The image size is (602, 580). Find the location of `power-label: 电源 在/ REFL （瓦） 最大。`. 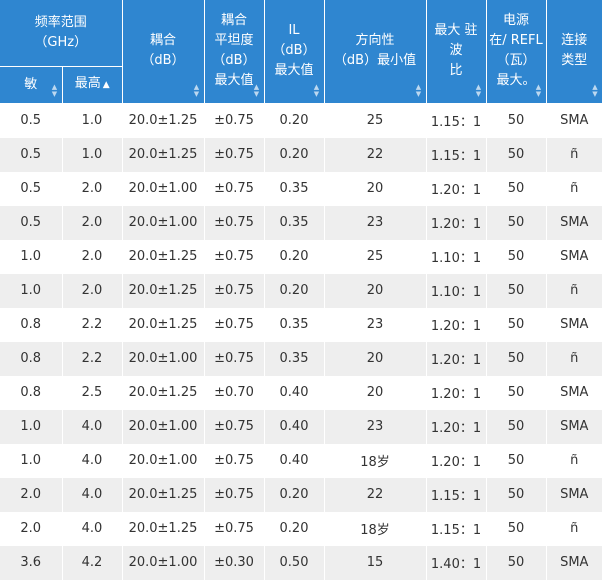

power-label: 电源 在/ REFL （瓦） 最大。 is located at coordinates (516, 51).